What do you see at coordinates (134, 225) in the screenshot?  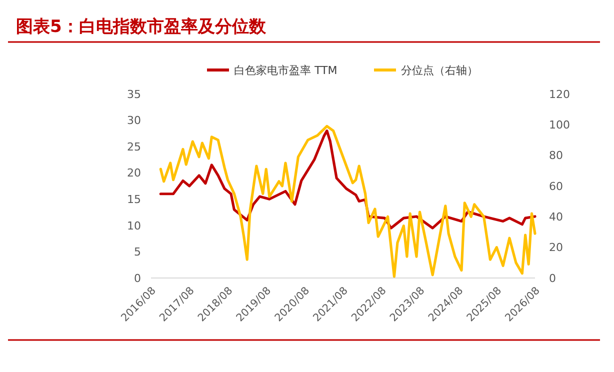 I see `y-tick-label: 10` at bounding box center [134, 225].